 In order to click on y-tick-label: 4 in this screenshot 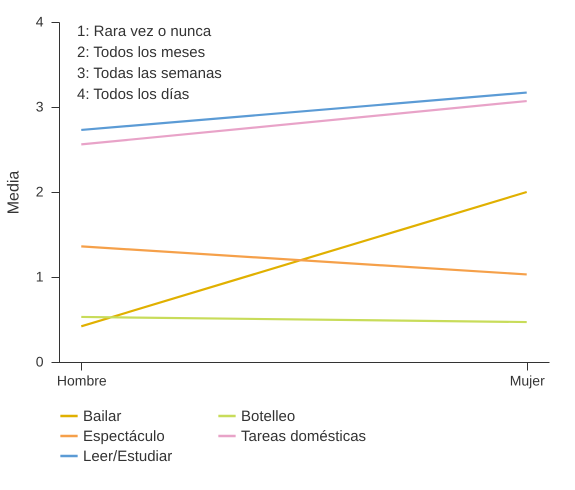, I will do `click(40, 22)`.